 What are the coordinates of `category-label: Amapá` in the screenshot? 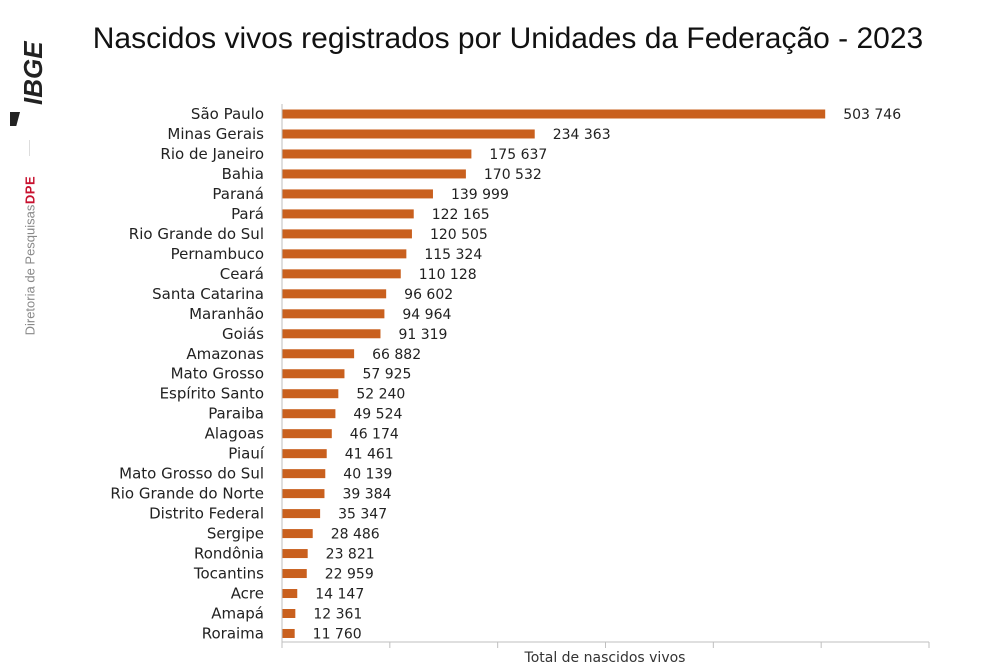 It's located at (237, 614).